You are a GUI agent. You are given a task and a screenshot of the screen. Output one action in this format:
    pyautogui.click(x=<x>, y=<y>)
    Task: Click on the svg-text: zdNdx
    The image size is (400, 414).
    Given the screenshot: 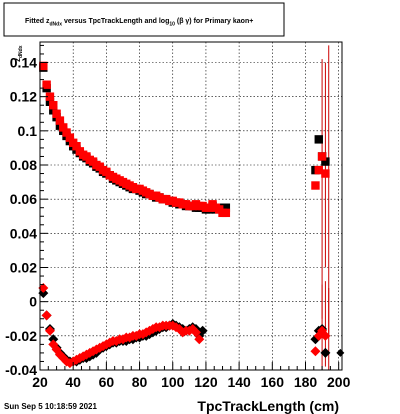 What is the action you would take?
    pyautogui.click(x=18, y=53)
    